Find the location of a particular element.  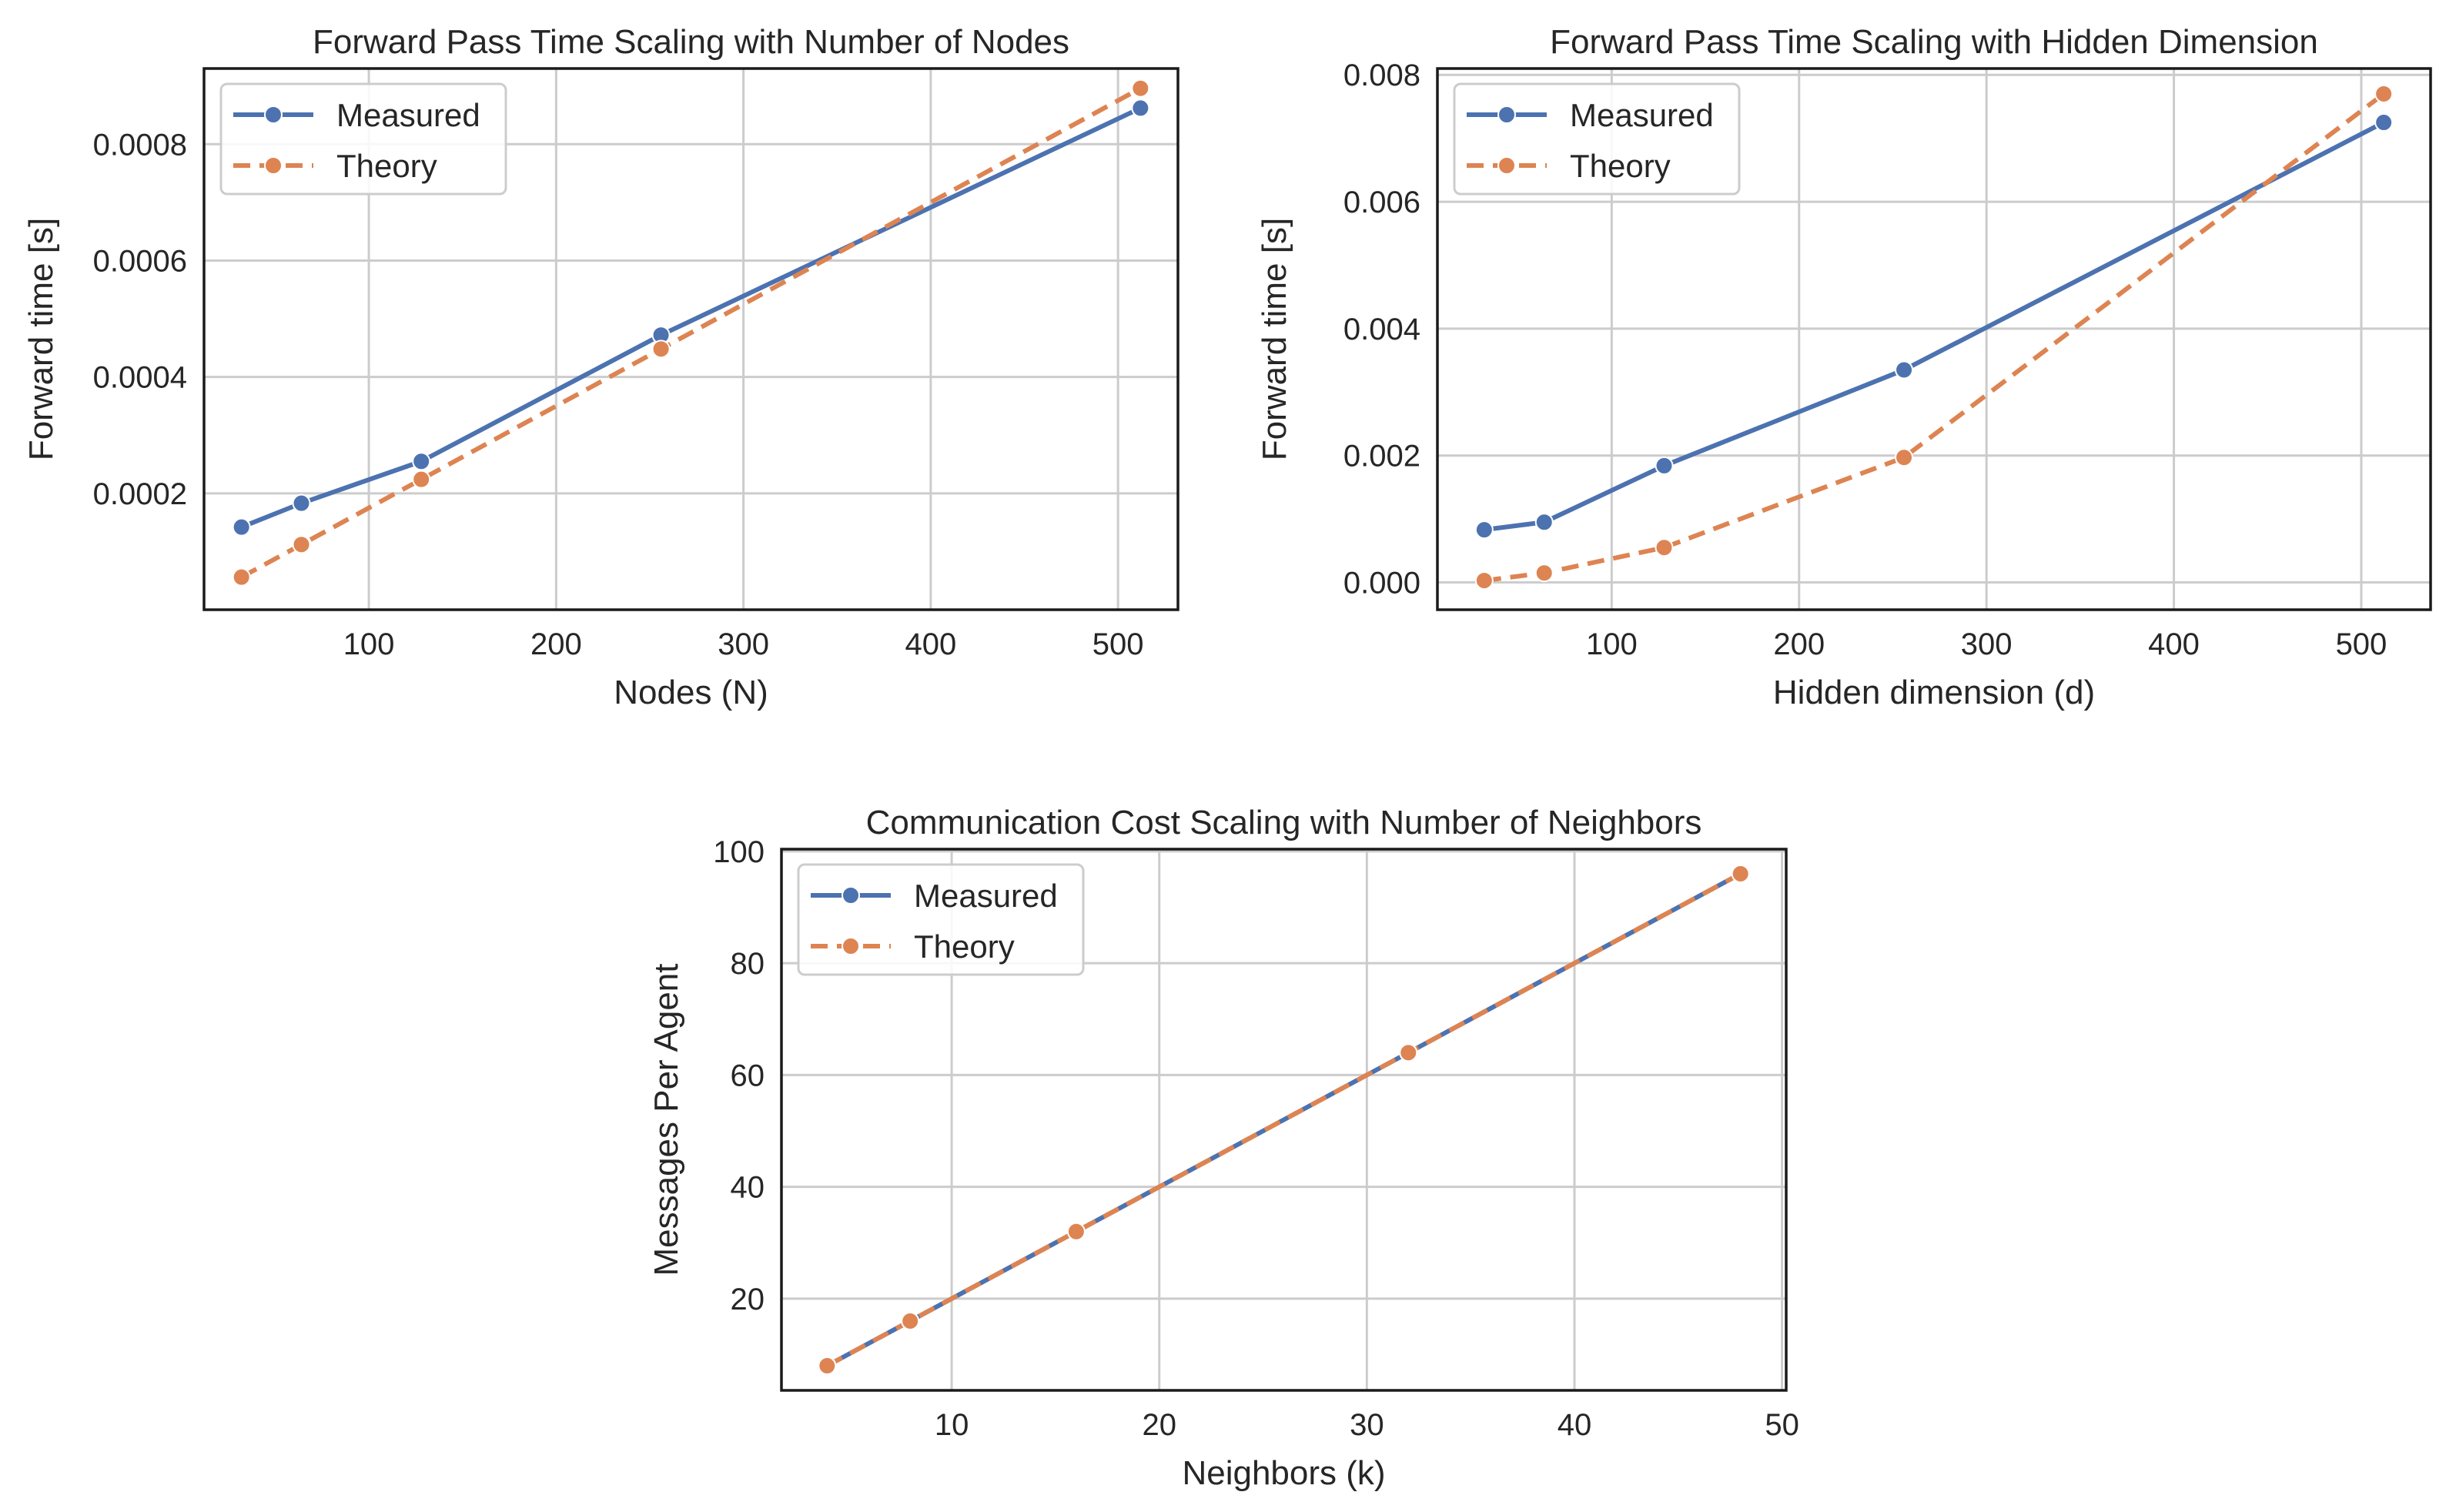

x-axis-label: Nodes (N) is located at coordinates (691, 692).